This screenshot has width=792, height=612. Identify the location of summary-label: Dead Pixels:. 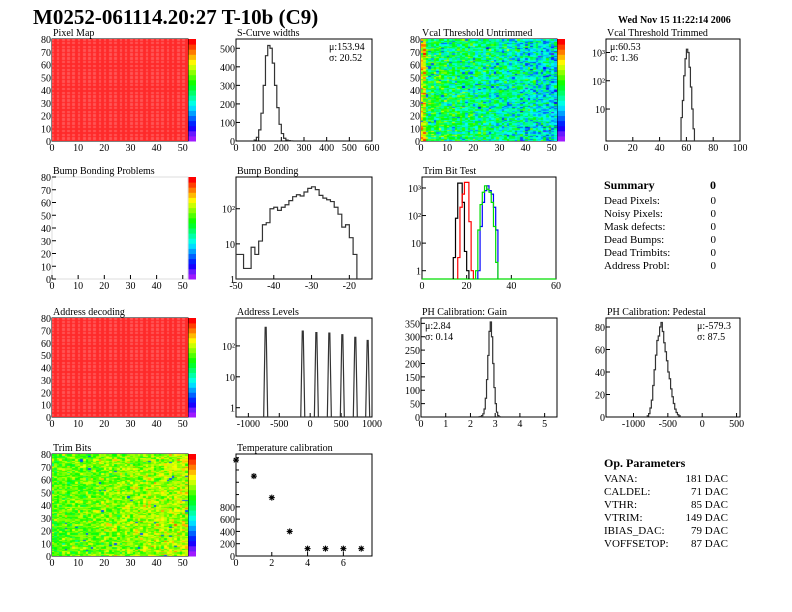
(632, 201).